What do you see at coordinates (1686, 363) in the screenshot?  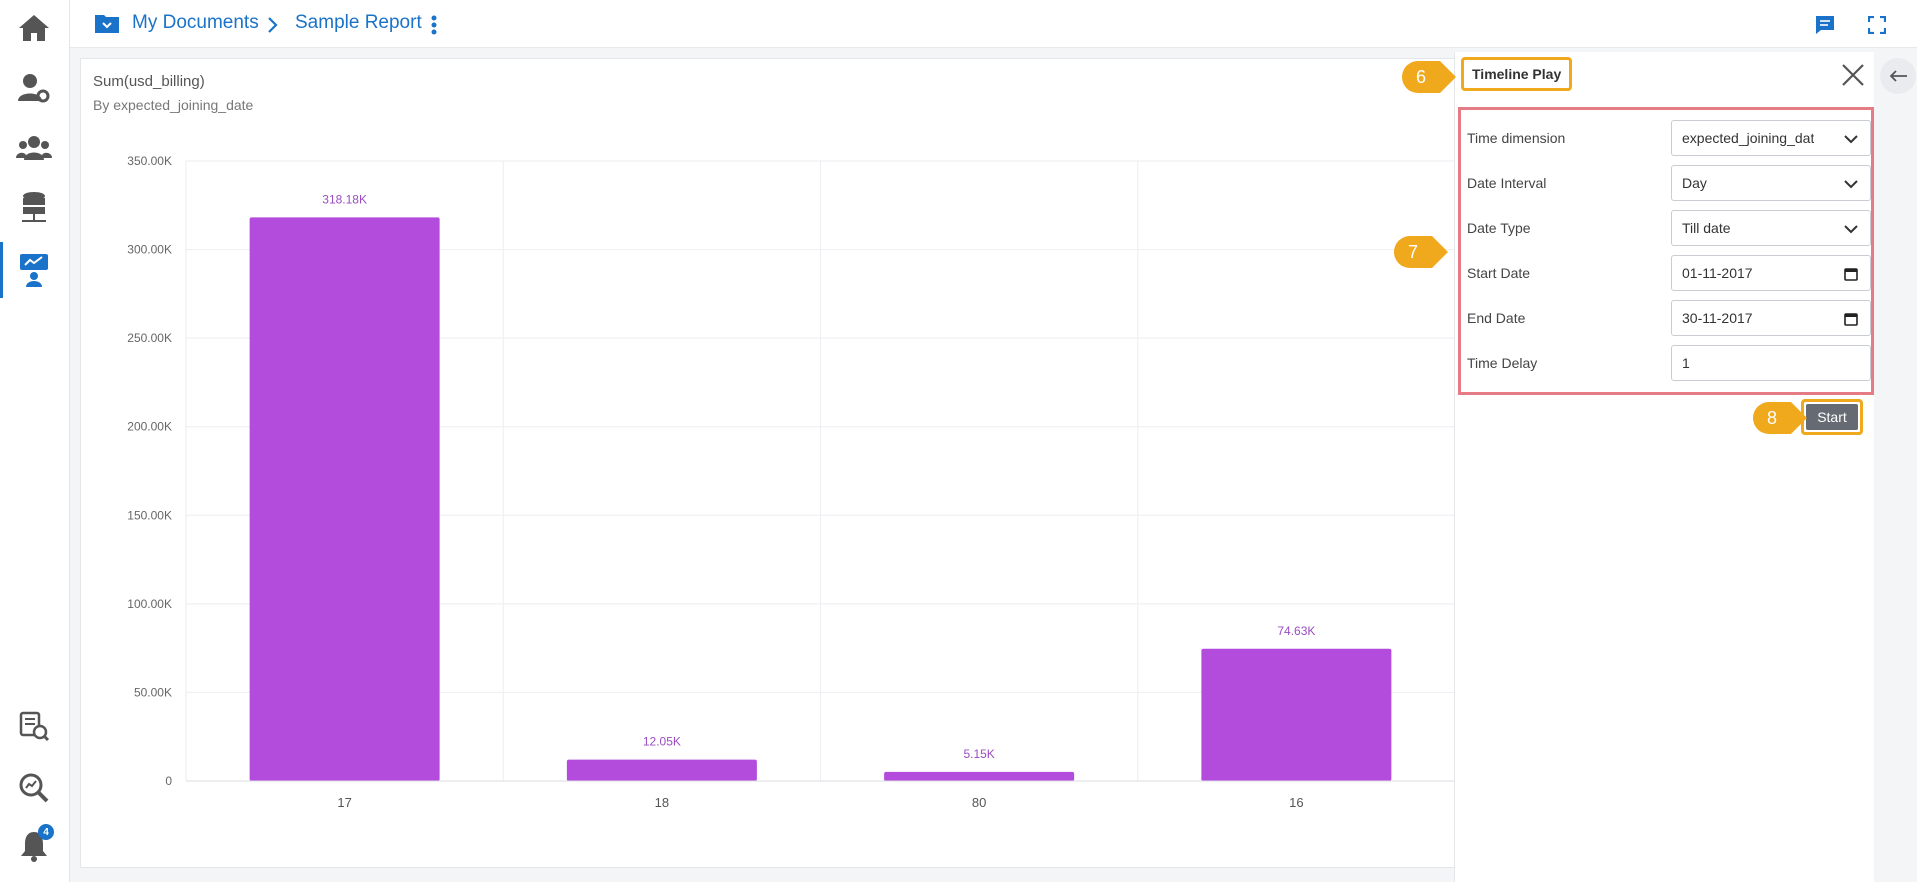 I see `field-value: 1` at bounding box center [1686, 363].